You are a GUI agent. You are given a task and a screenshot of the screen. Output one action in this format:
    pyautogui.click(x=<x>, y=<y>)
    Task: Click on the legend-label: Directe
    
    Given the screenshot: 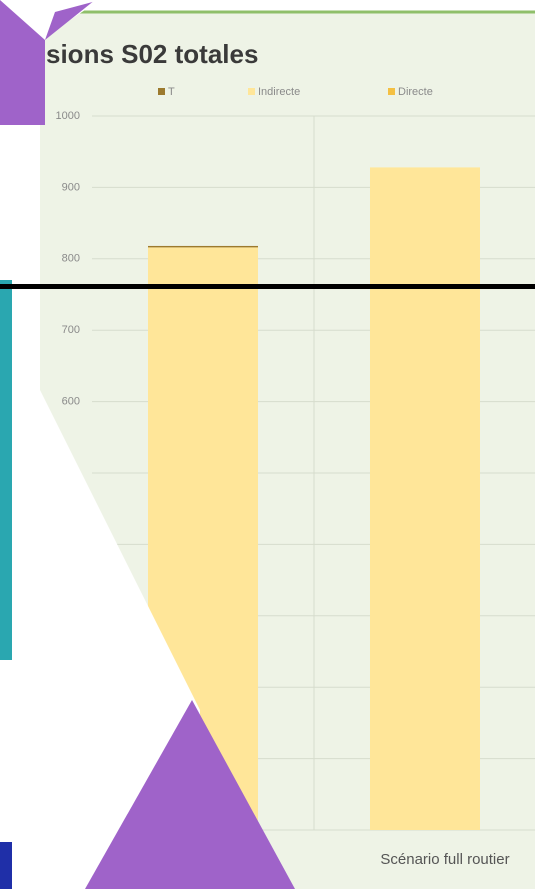 What is the action you would take?
    pyautogui.click(x=415, y=92)
    